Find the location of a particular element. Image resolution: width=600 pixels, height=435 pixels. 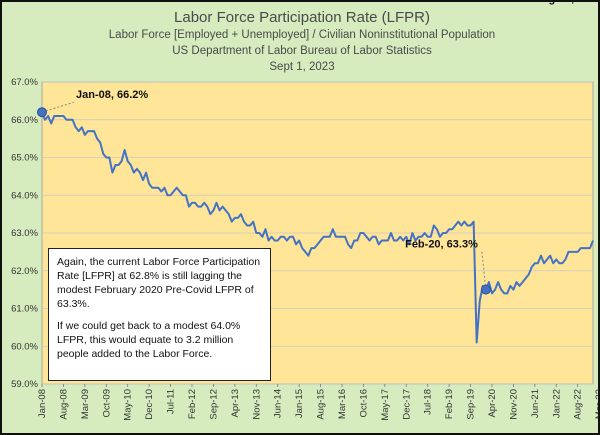

x-tick-label: Mar-23 is located at coordinates (596, 404).